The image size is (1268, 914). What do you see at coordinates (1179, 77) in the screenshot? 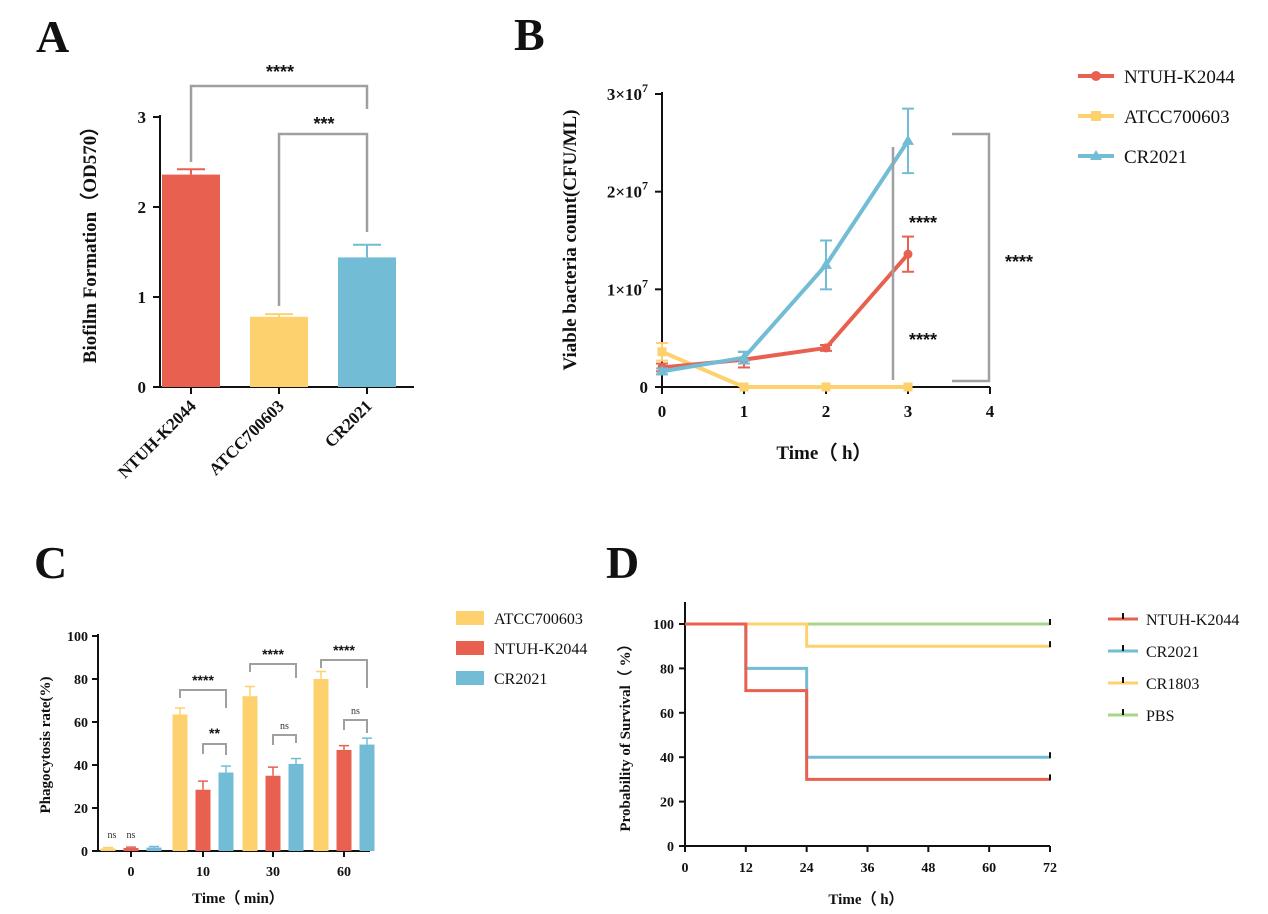
I see `panel-b-legend-label: NTUH-K2044` at bounding box center [1179, 77].